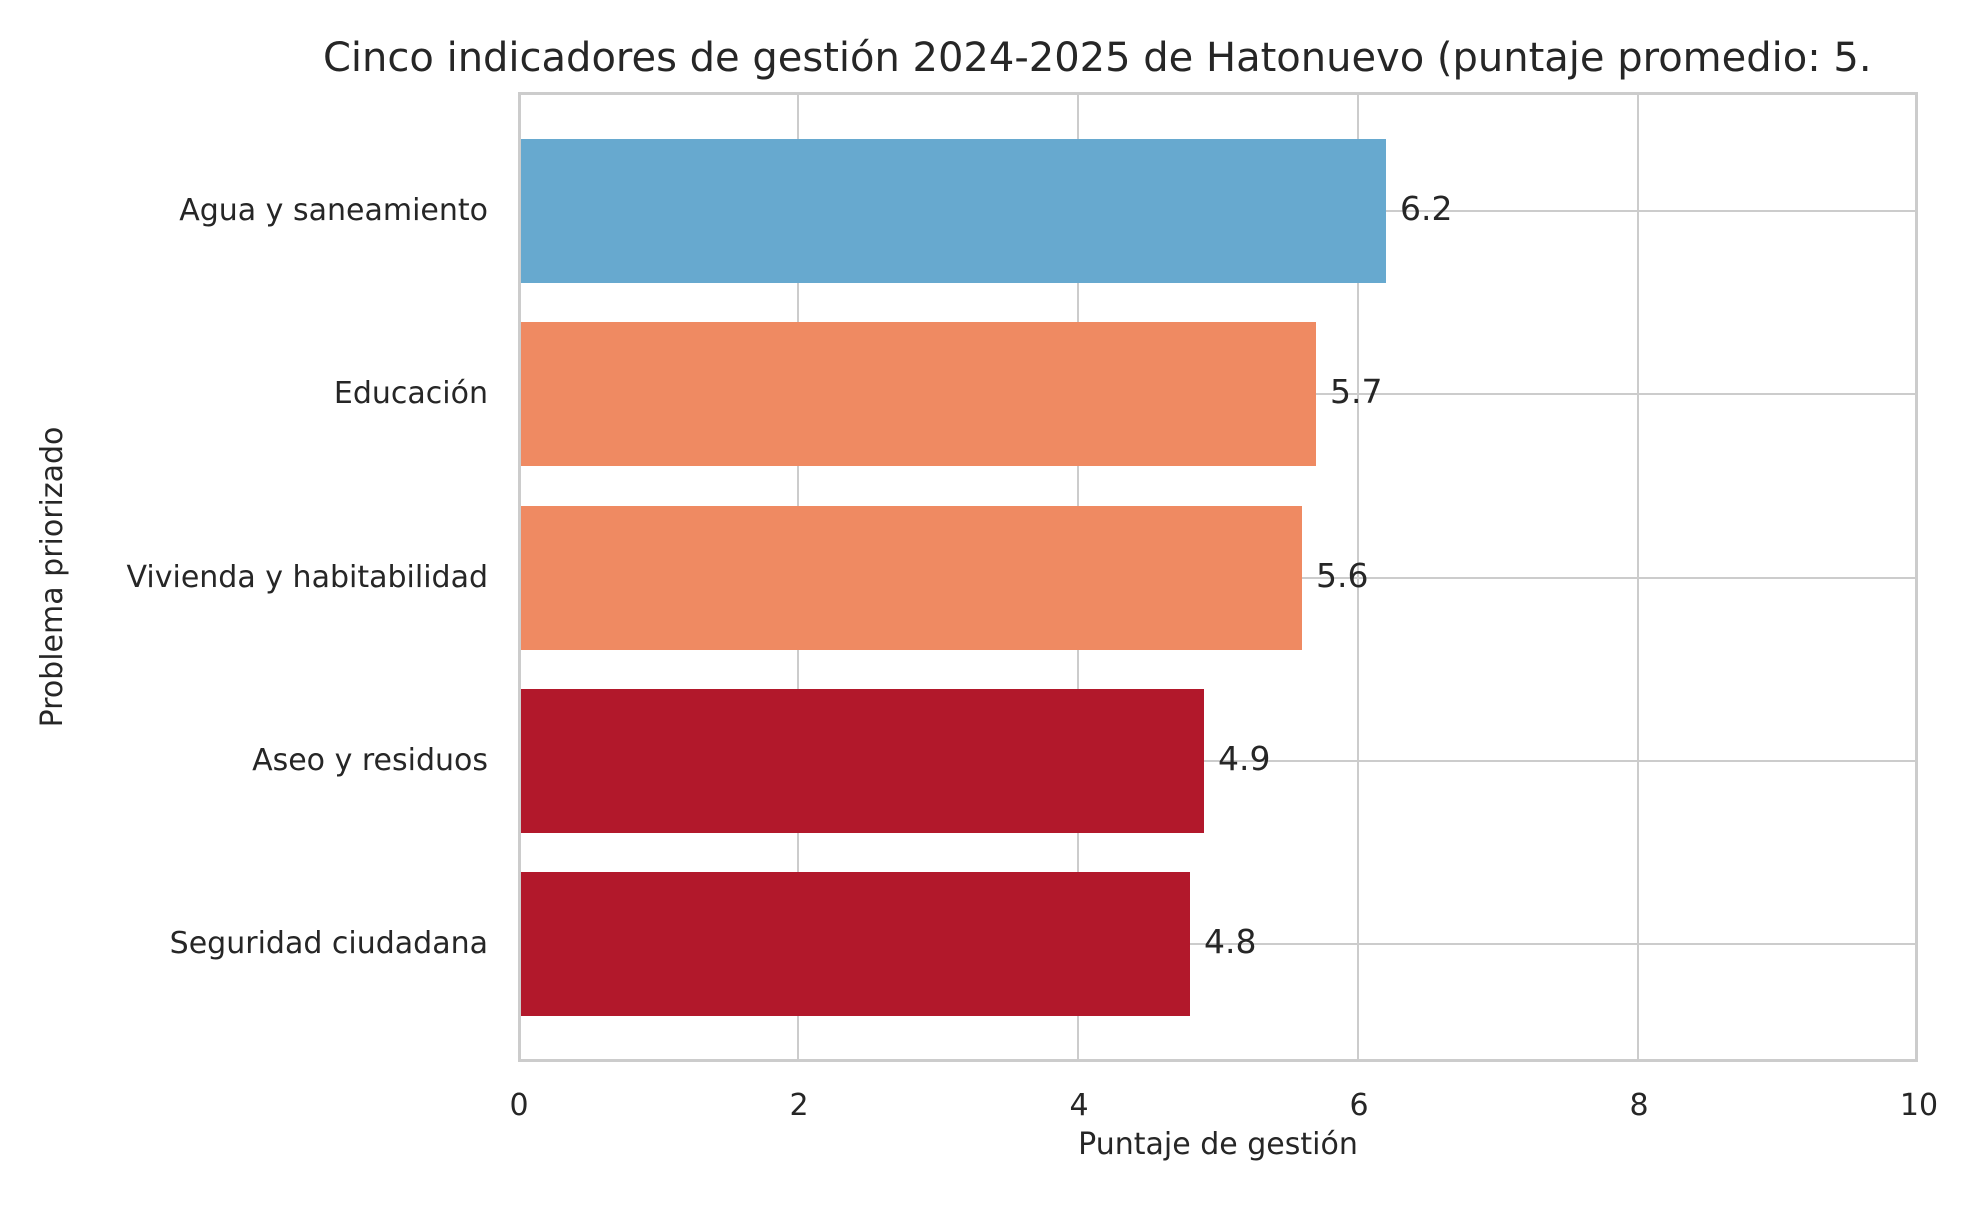 This screenshot has height=1210, width=1980. What do you see at coordinates (333, 210) in the screenshot?
I see `category-label: Agua y saneamiento` at bounding box center [333, 210].